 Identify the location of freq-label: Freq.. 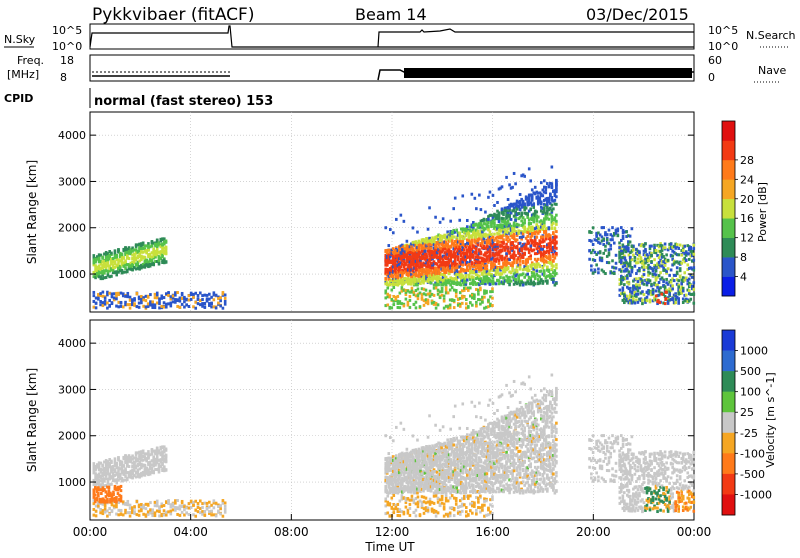
(30, 60).